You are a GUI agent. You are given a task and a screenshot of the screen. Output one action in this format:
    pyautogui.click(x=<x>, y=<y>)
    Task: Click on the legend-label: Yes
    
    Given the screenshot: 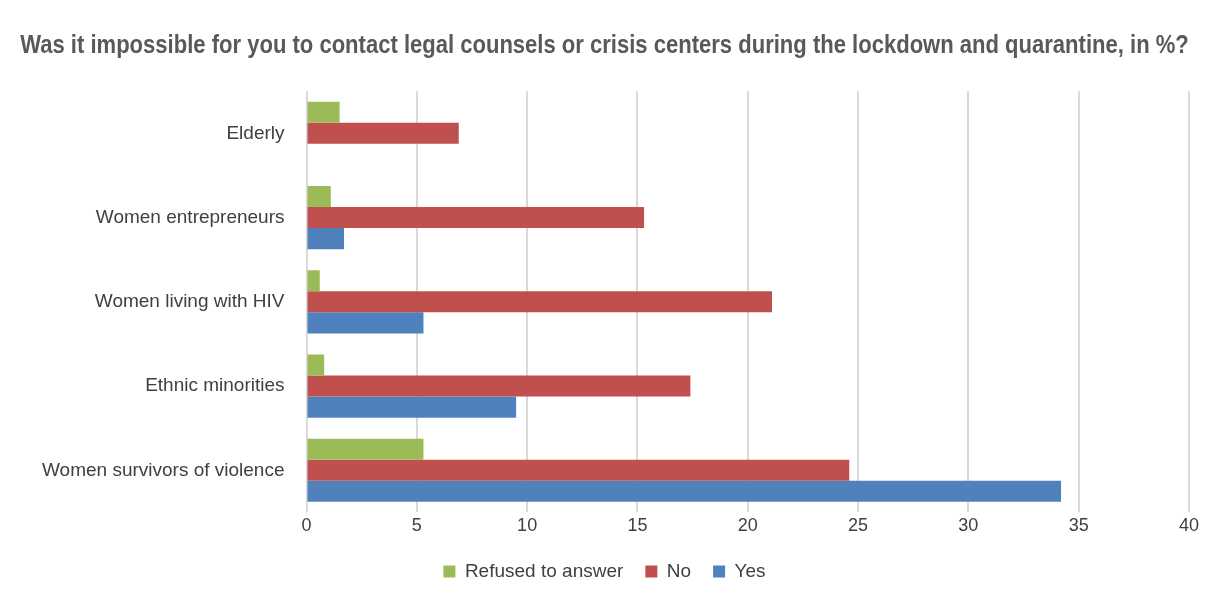 What is the action you would take?
    pyautogui.click(x=750, y=570)
    